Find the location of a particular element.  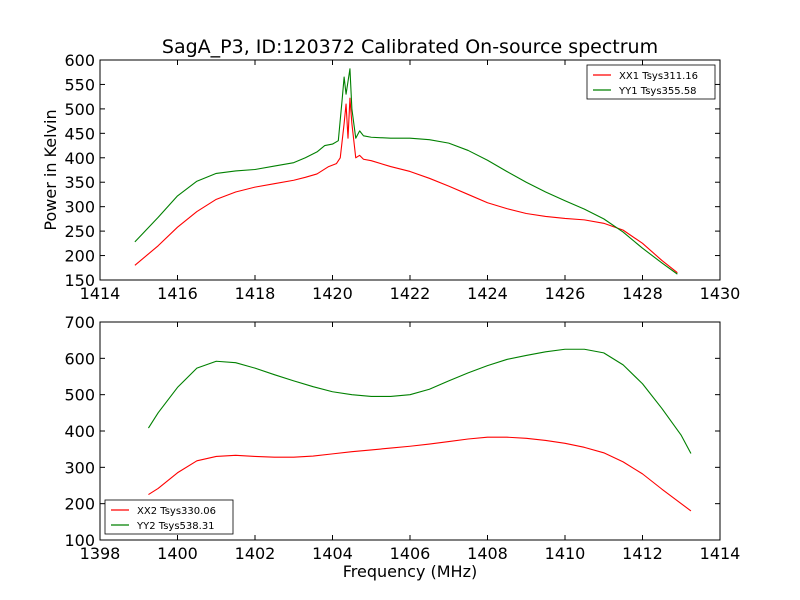

panel-1-legend-label-1: XX1 Tsys311.16 is located at coordinates (658, 76).